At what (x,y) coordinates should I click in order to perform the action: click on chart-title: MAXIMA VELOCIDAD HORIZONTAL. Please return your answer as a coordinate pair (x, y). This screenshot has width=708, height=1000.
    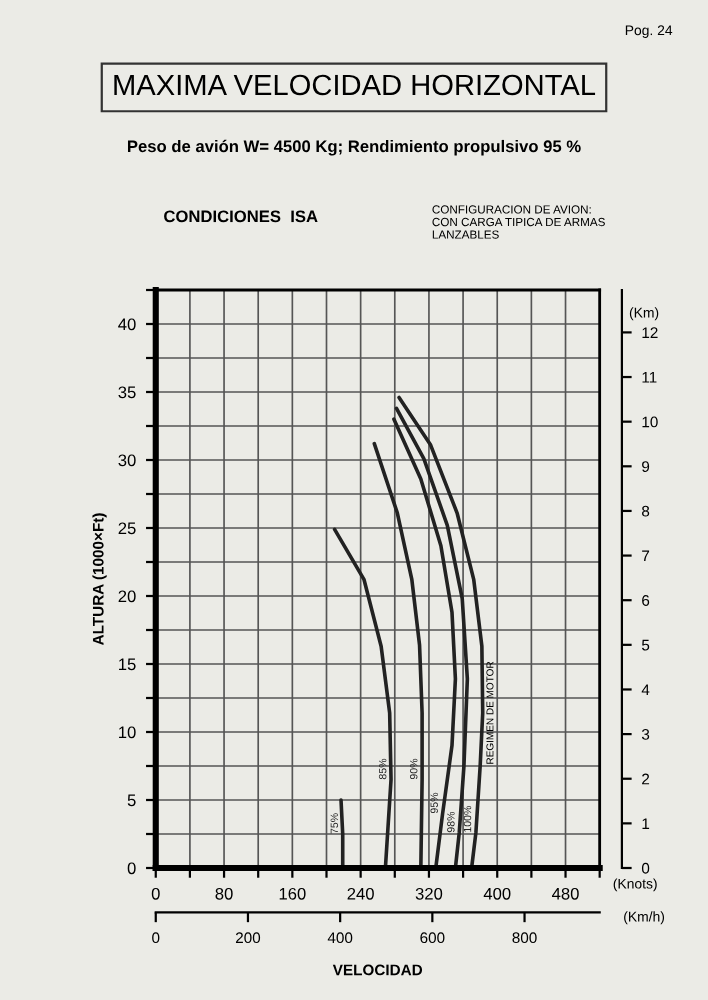
    Looking at the image, I should click on (355, 85).